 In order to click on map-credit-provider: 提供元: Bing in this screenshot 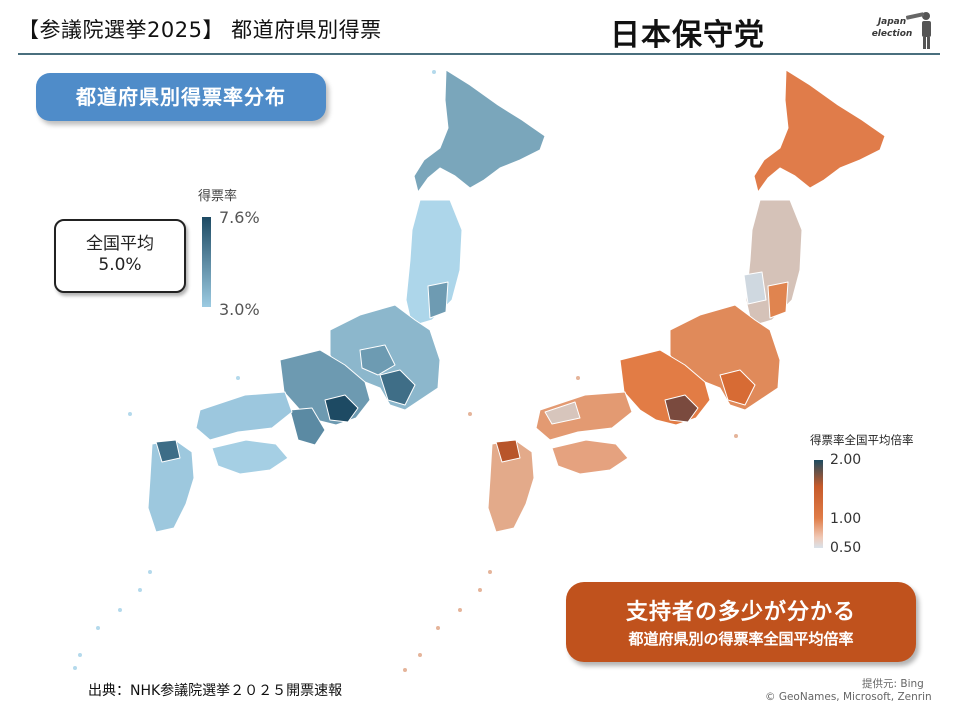, I will do `click(893, 684)`.